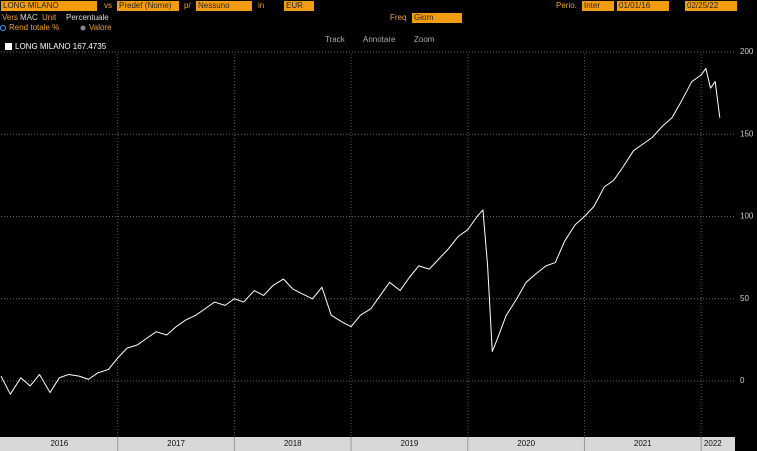 This screenshot has width=757, height=451. I want to click on x-tick-label: 2016, so click(59, 443).